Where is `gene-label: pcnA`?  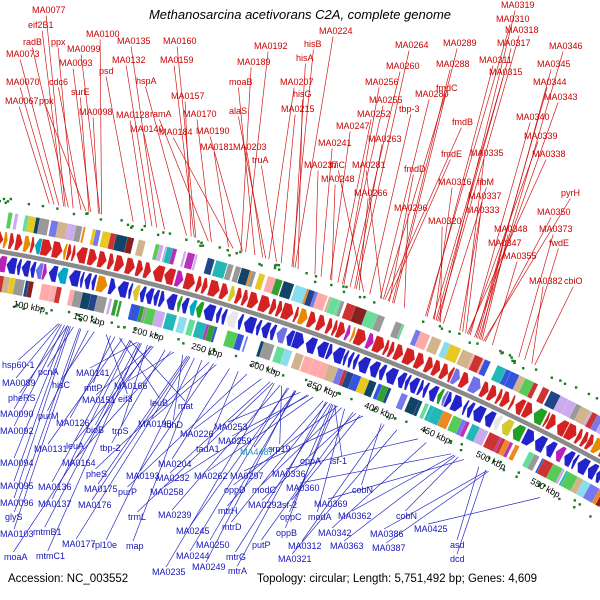 gene-label: pcnA is located at coordinates (48, 372).